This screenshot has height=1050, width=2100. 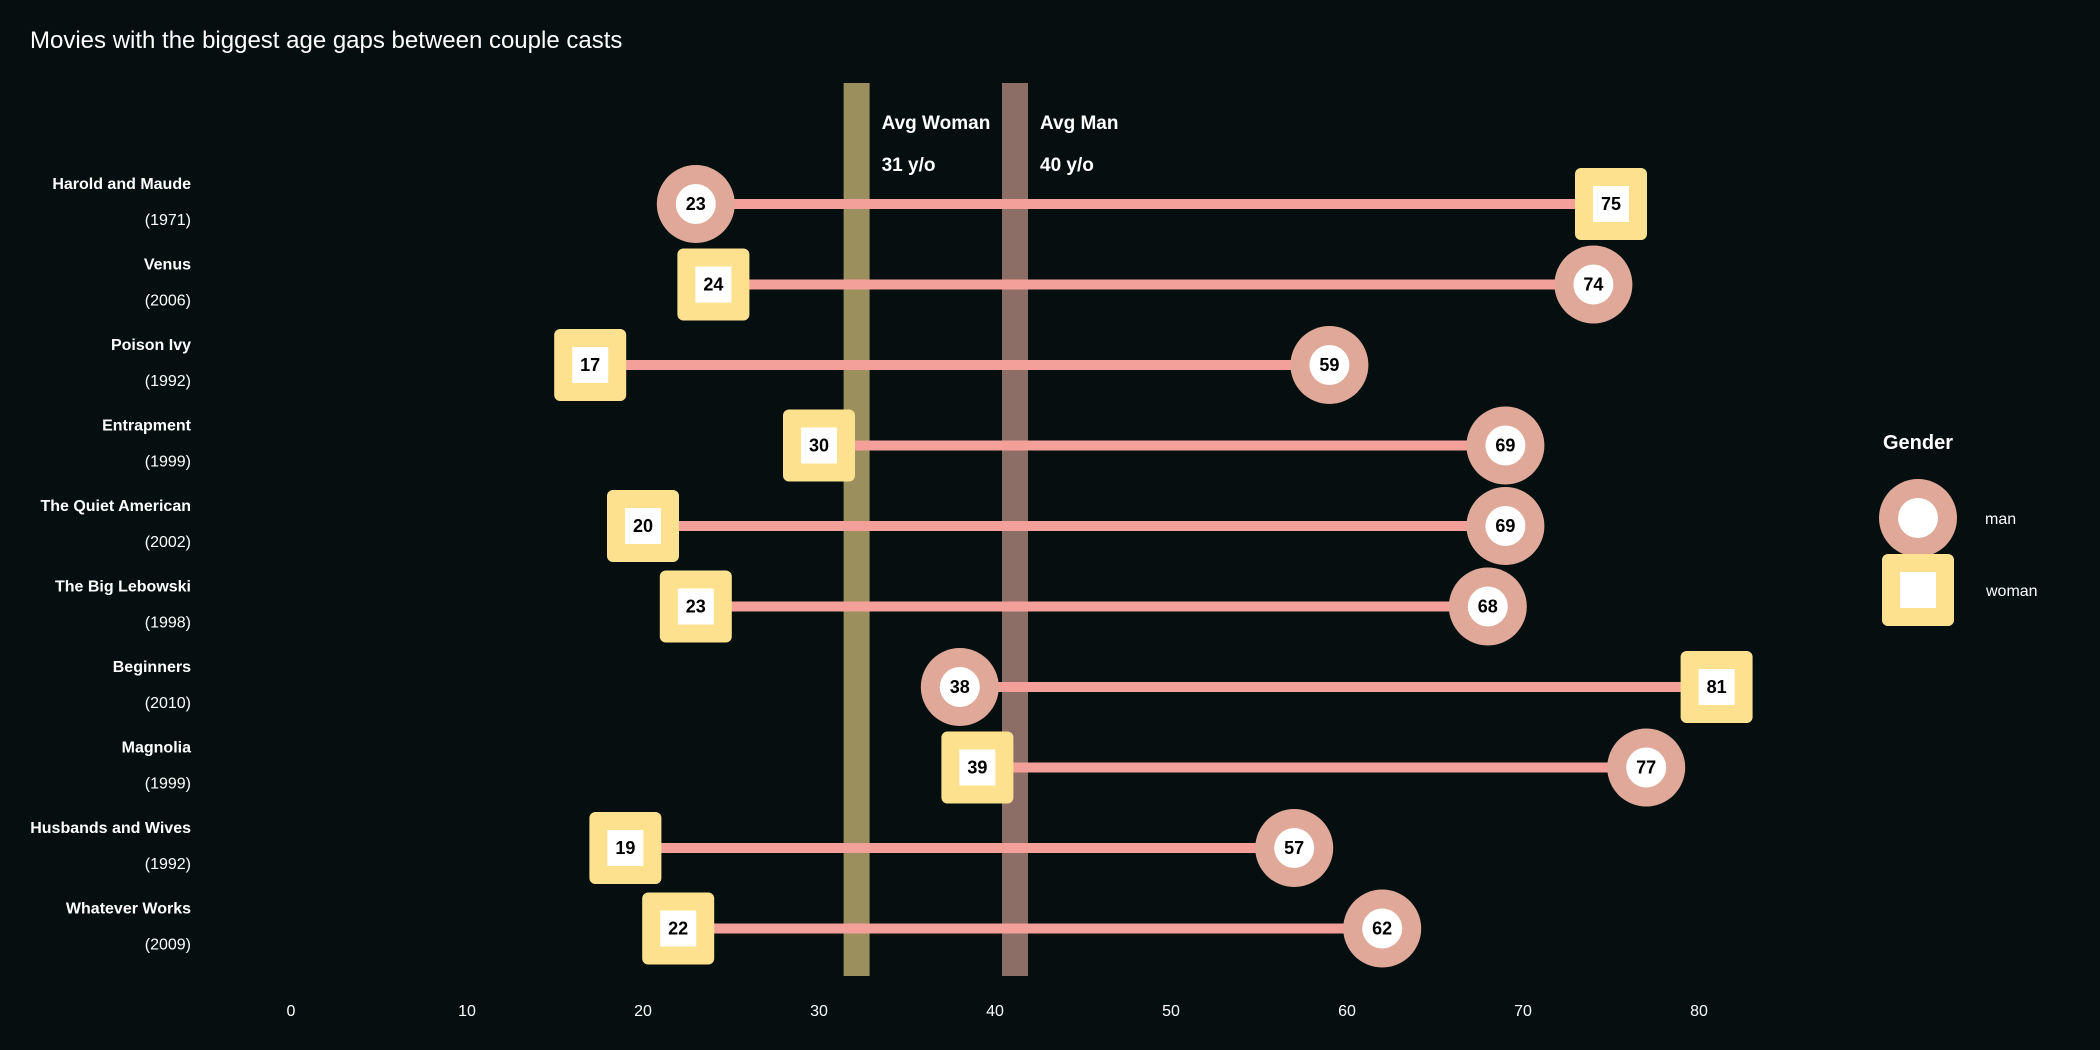 What do you see at coordinates (1958, 529) in the screenshot?
I see `legend: Gender man woman` at bounding box center [1958, 529].